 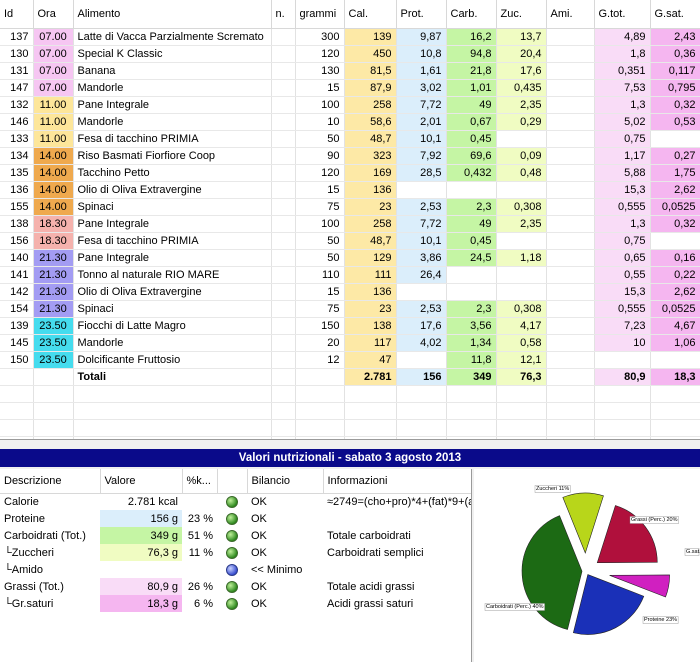 I want to click on cell-grammi: 15, so click(x=320, y=292).